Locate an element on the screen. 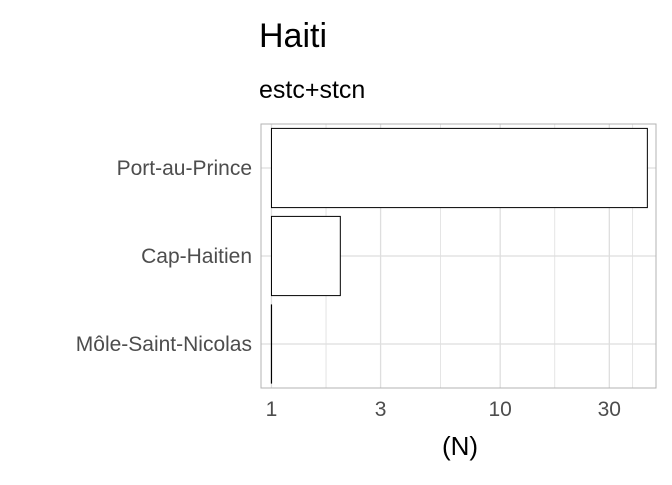 This screenshot has height=485, width=672. x-axis-title: (N) is located at coordinates (460, 446).